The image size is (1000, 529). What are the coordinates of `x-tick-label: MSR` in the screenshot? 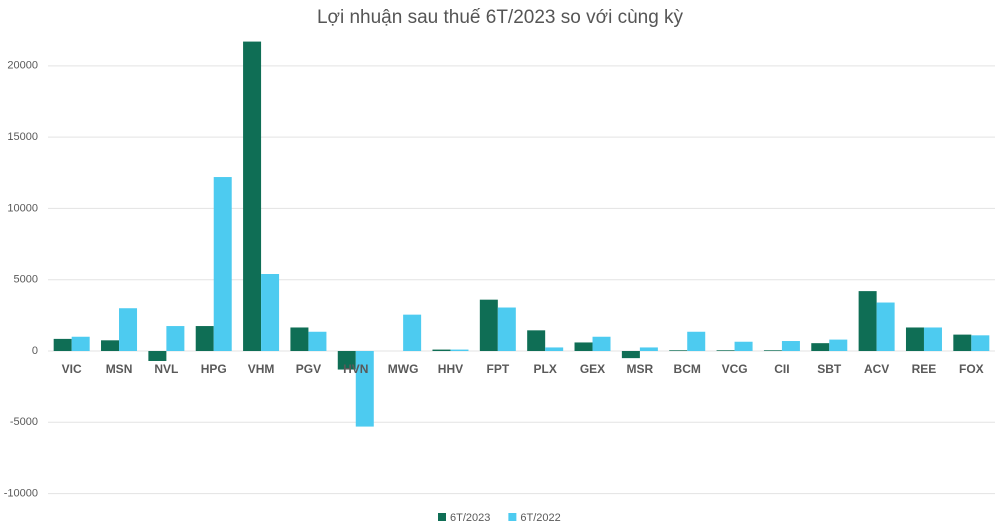 It's located at (640, 369).